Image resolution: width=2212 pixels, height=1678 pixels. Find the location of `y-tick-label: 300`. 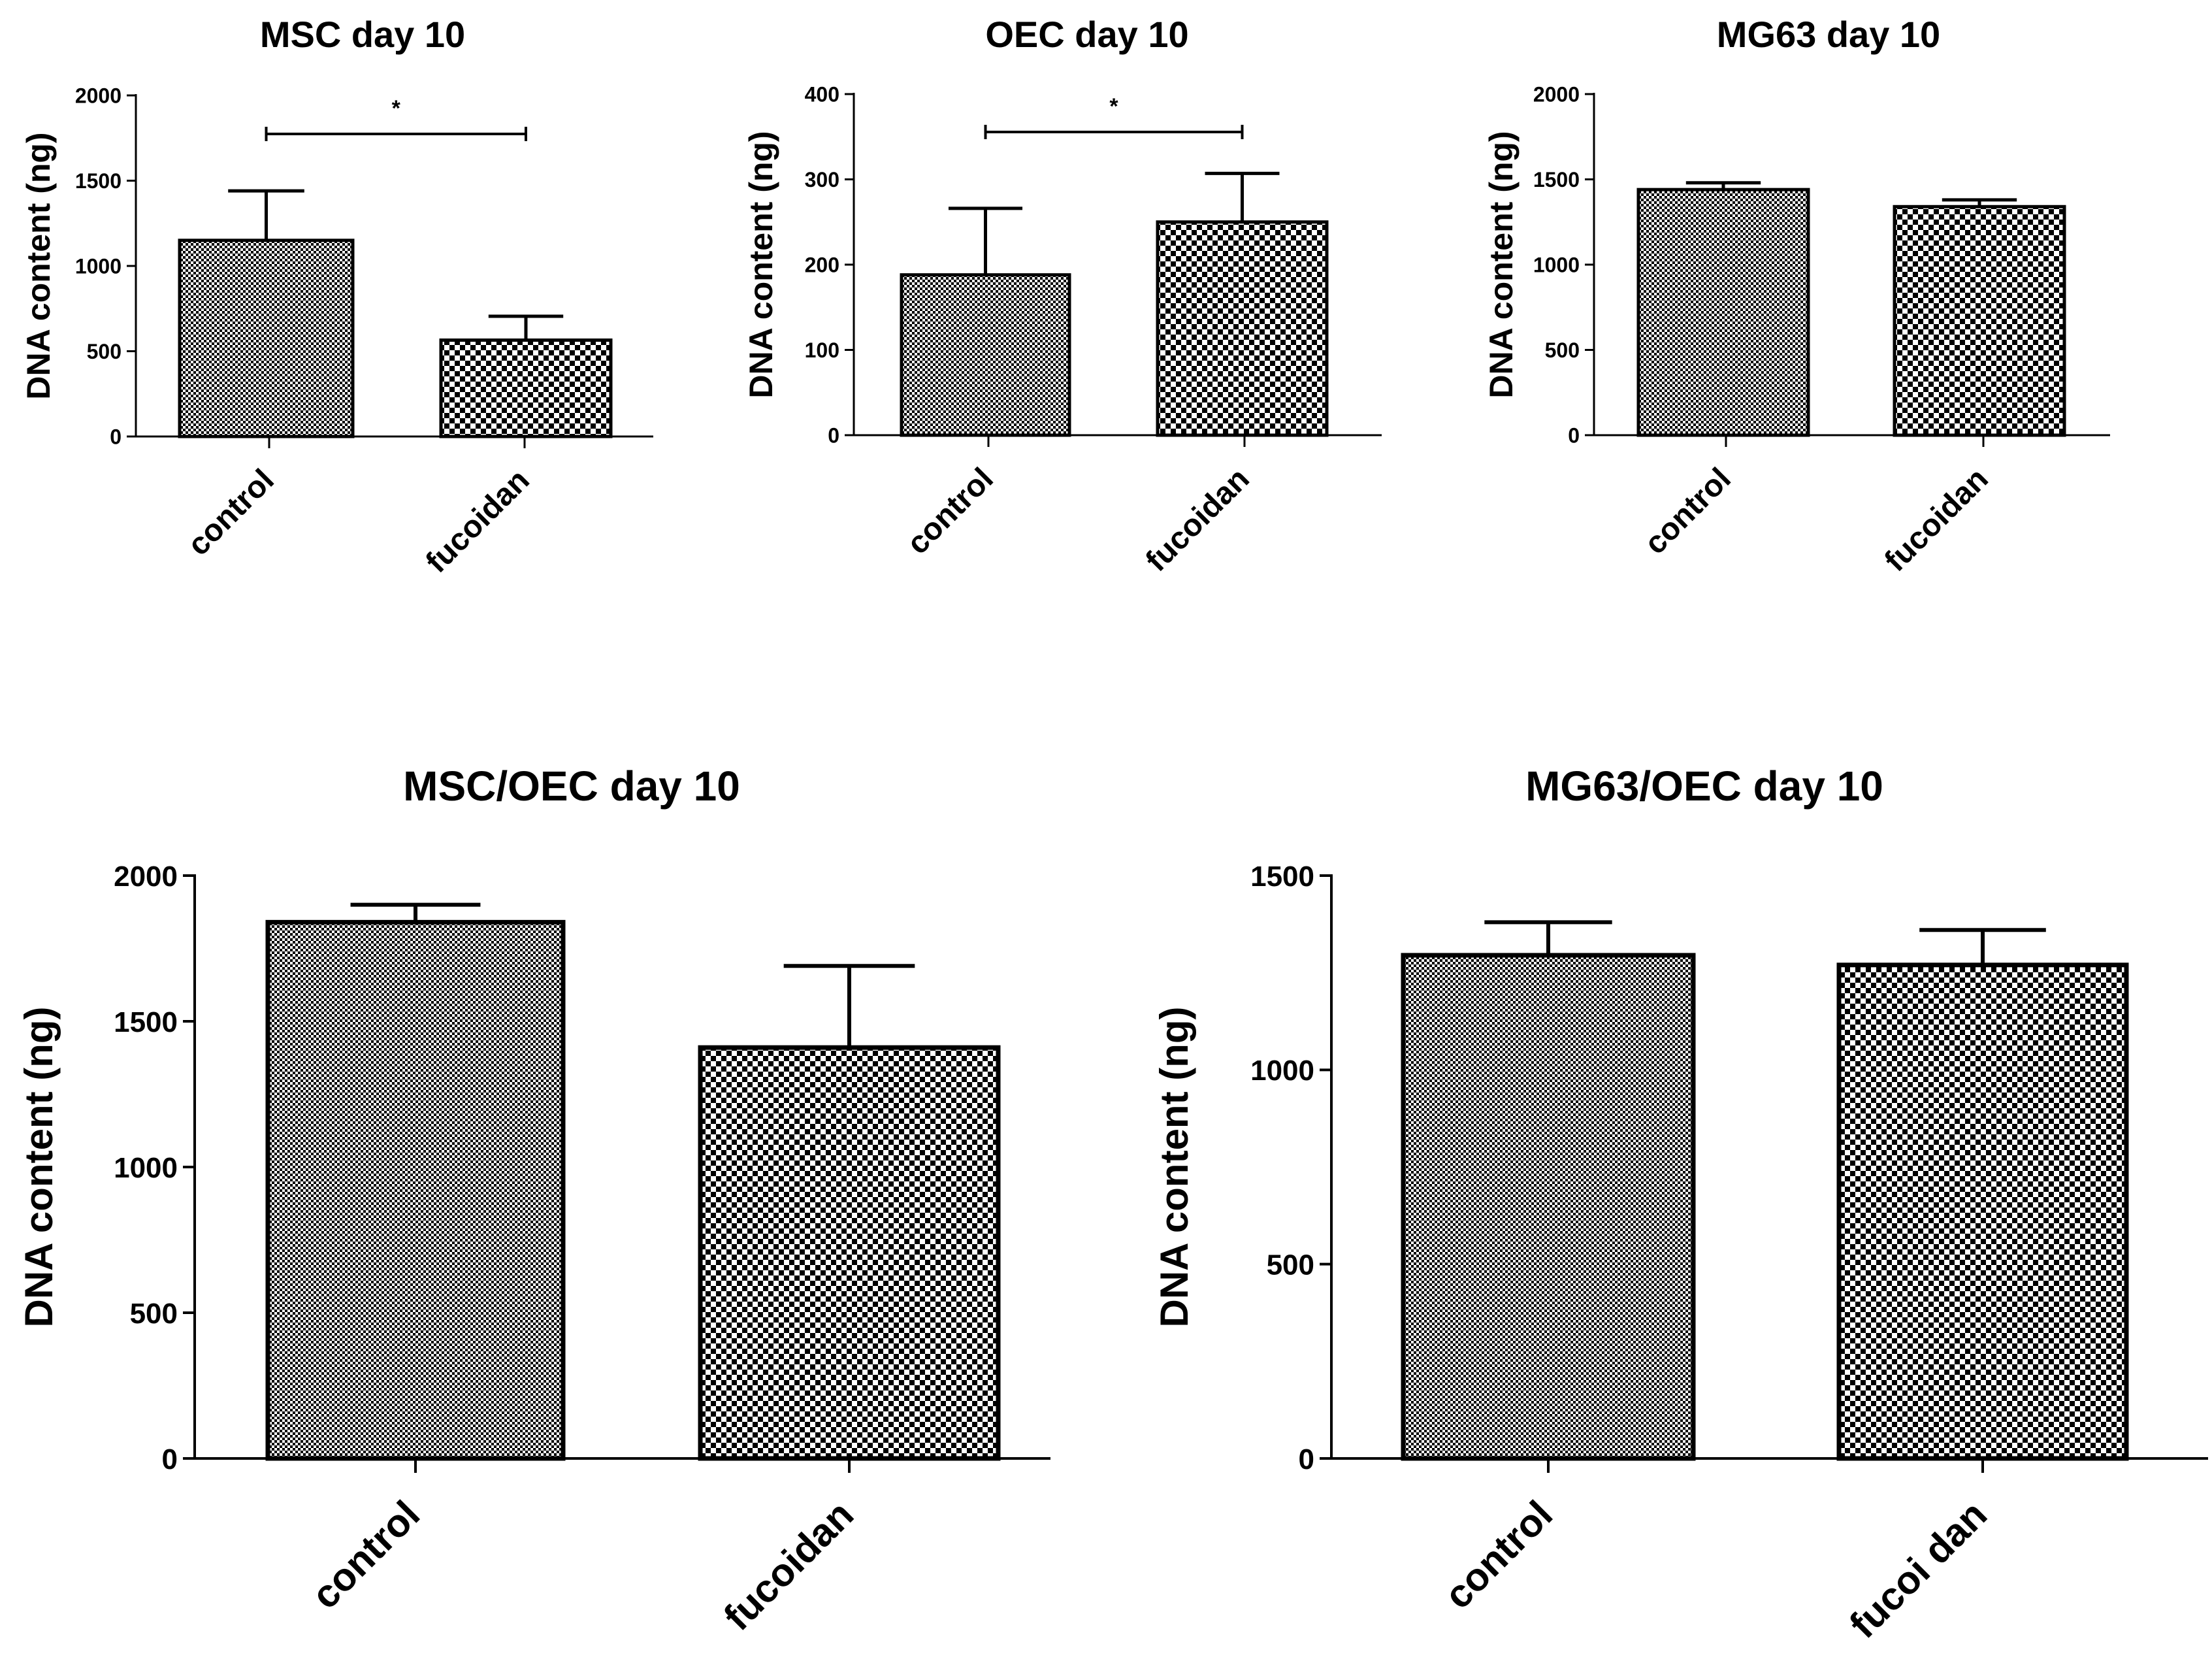

y-tick-label: 300 is located at coordinates (822, 179).